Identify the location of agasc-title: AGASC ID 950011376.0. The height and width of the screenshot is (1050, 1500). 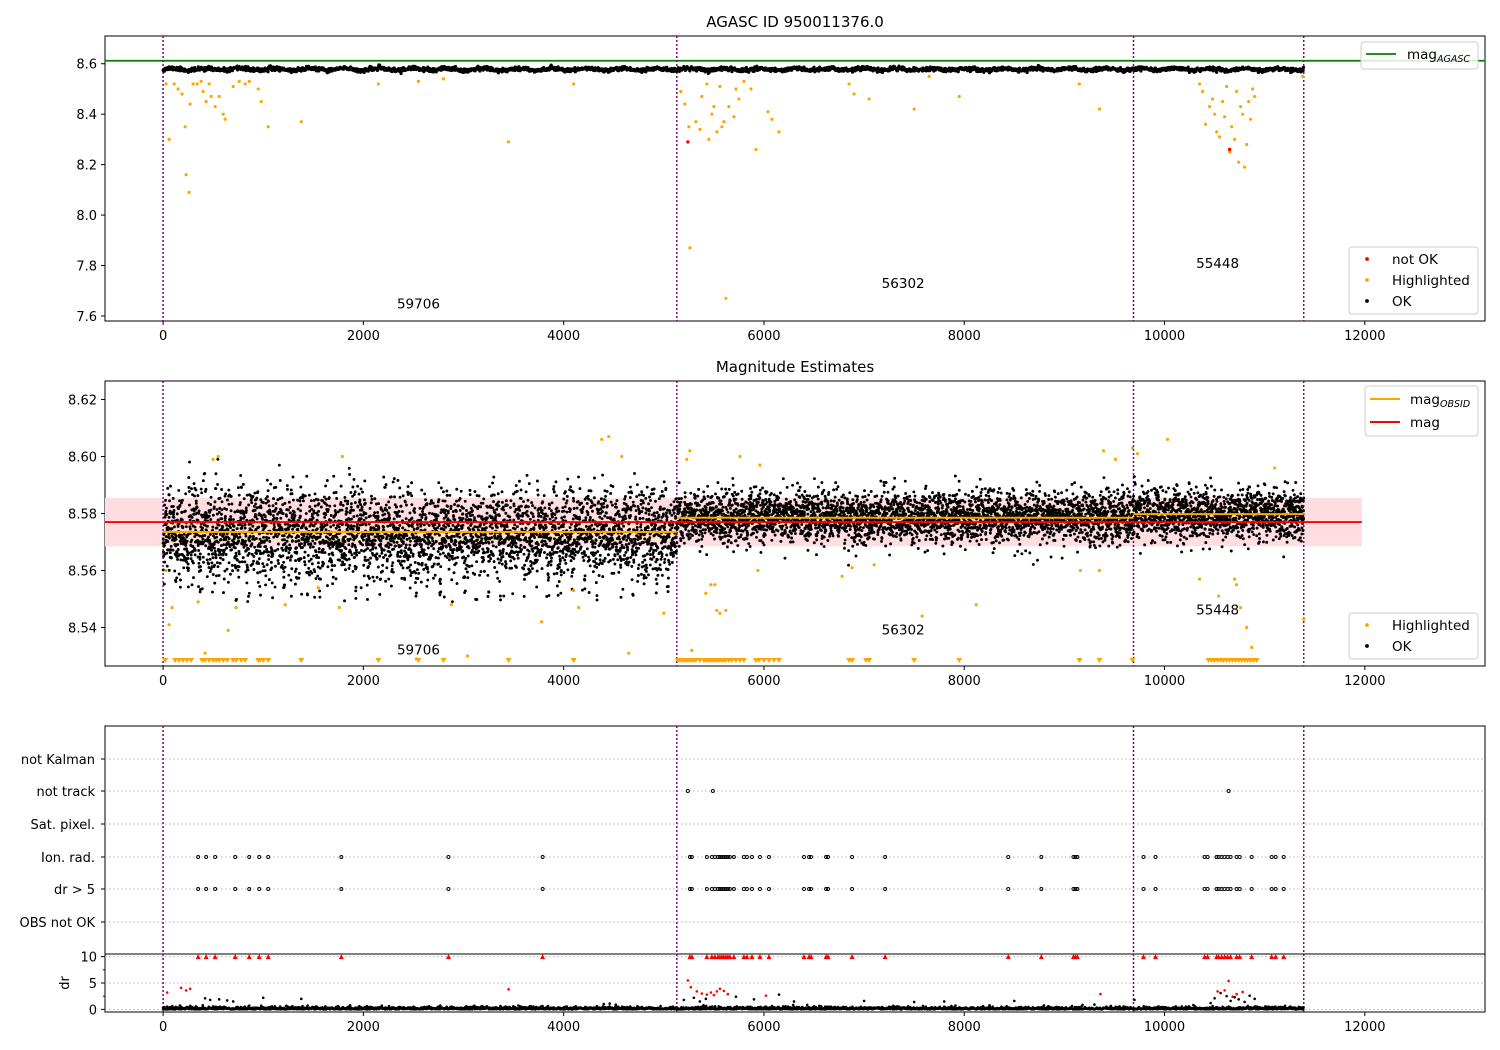
(795, 22).